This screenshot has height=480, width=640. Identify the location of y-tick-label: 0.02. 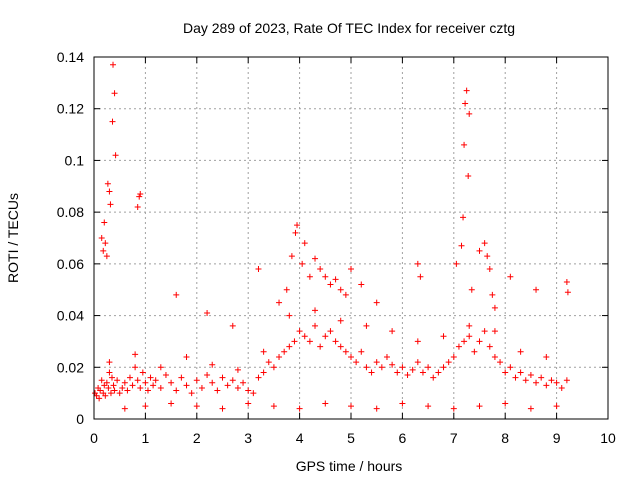
(70, 367).